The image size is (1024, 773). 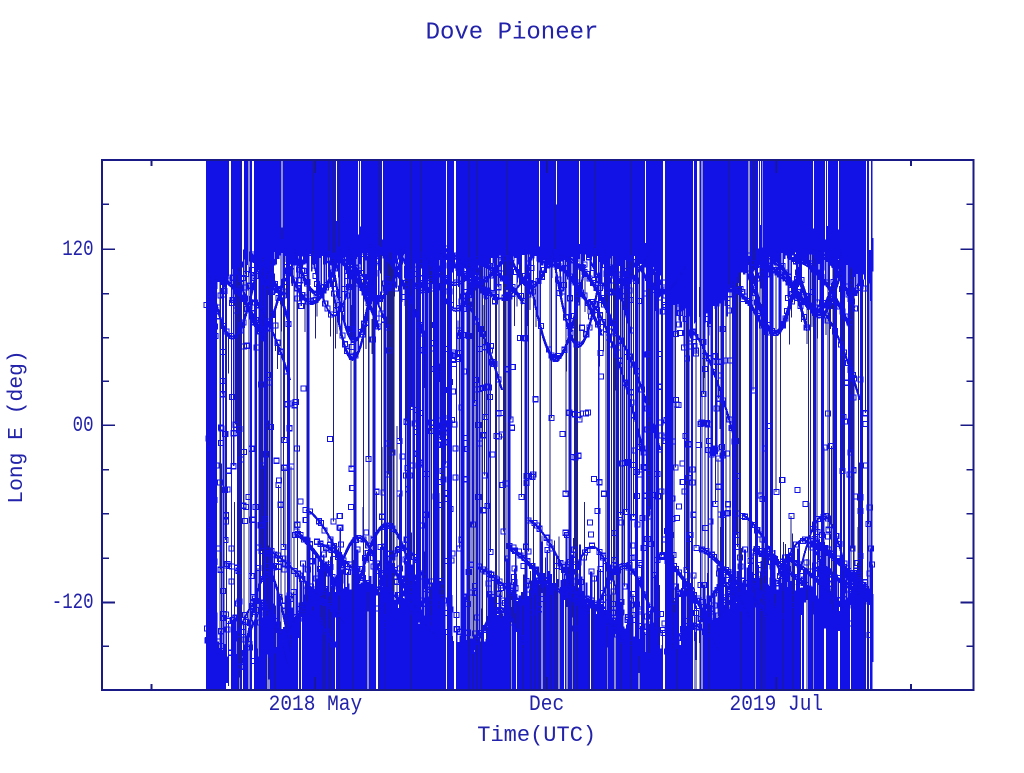 I want to click on svg-text: 120, so click(x=77, y=249).